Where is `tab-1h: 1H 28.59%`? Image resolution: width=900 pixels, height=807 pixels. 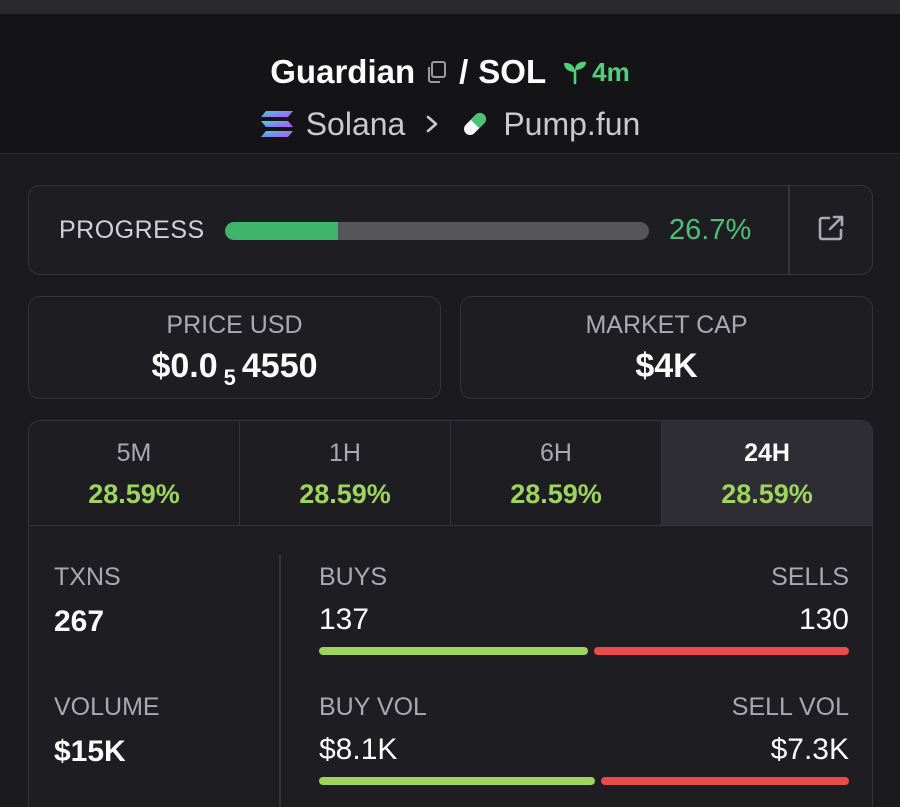
tab-1h: 1H 28.59% is located at coordinates (345, 473).